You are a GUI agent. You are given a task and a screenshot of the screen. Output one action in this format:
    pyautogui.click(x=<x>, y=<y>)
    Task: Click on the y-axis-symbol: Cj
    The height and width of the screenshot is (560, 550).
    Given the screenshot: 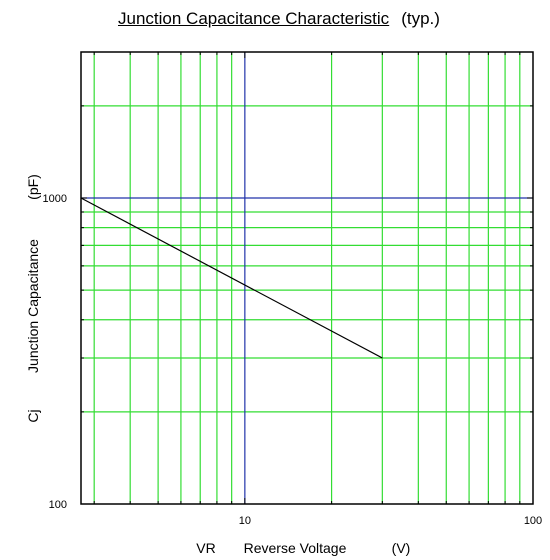 What is the action you would take?
    pyautogui.click(x=33, y=415)
    